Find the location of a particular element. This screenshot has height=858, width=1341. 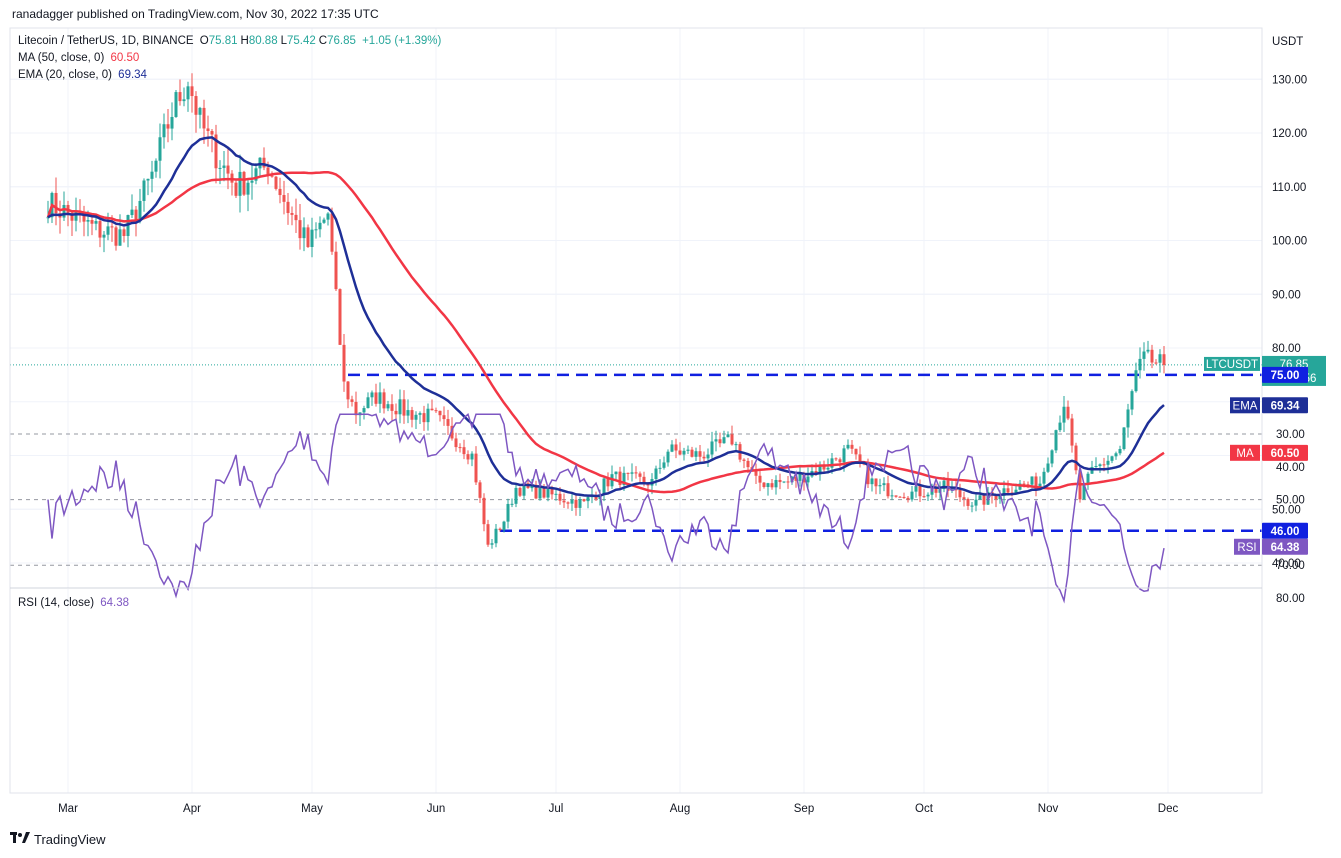

price-tick-label: 80.00 is located at coordinates (1286, 349).